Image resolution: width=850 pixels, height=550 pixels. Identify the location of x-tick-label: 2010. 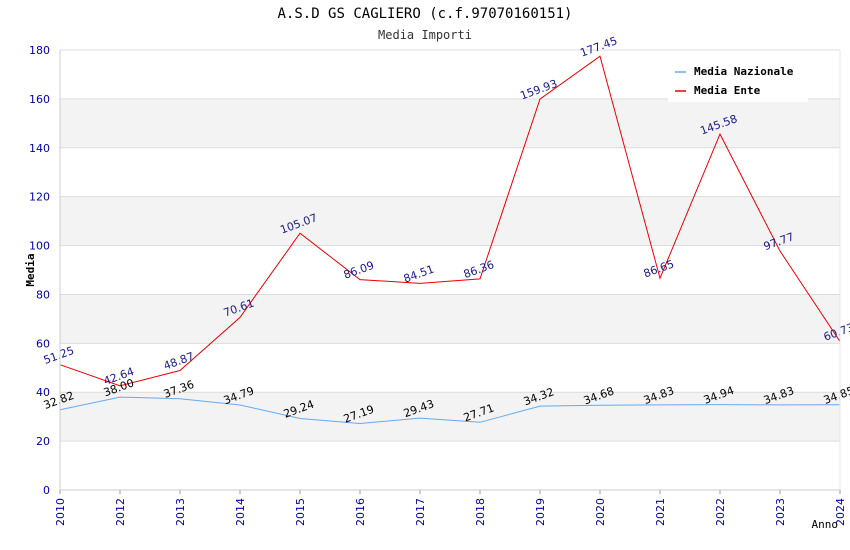
(60, 512).